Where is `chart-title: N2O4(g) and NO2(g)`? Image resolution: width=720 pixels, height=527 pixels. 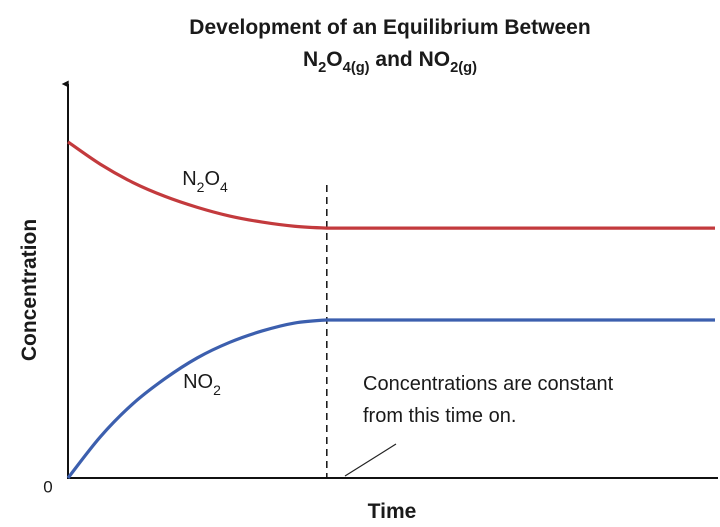 chart-title: N2O4(g) and NO2(g) is located at coordinates (390, 62).